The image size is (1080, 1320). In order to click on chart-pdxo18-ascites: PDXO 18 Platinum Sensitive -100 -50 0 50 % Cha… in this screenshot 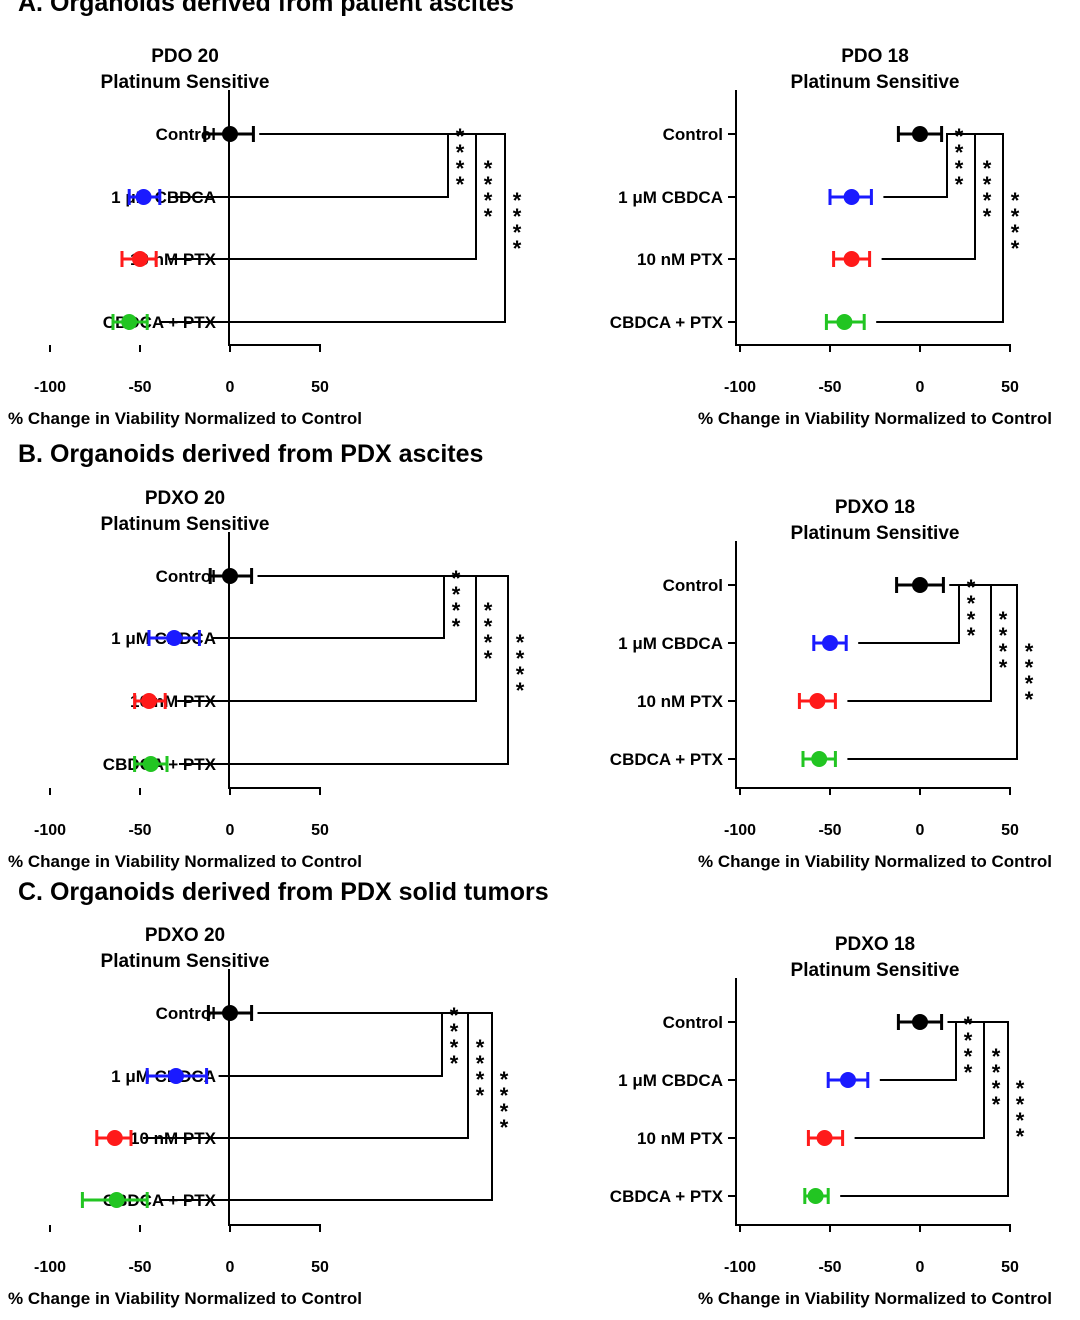, I will do `click(831, 684)`.